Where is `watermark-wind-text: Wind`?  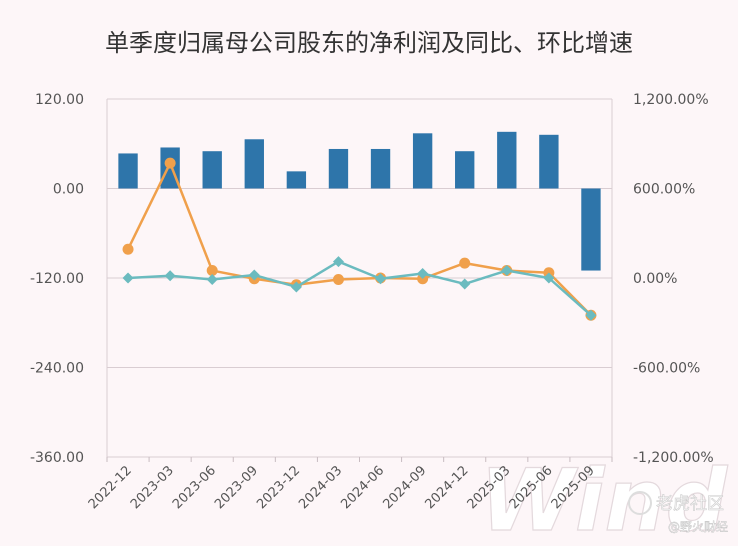 watermark-wind-text: Wind is located at coordinates (604, 498).